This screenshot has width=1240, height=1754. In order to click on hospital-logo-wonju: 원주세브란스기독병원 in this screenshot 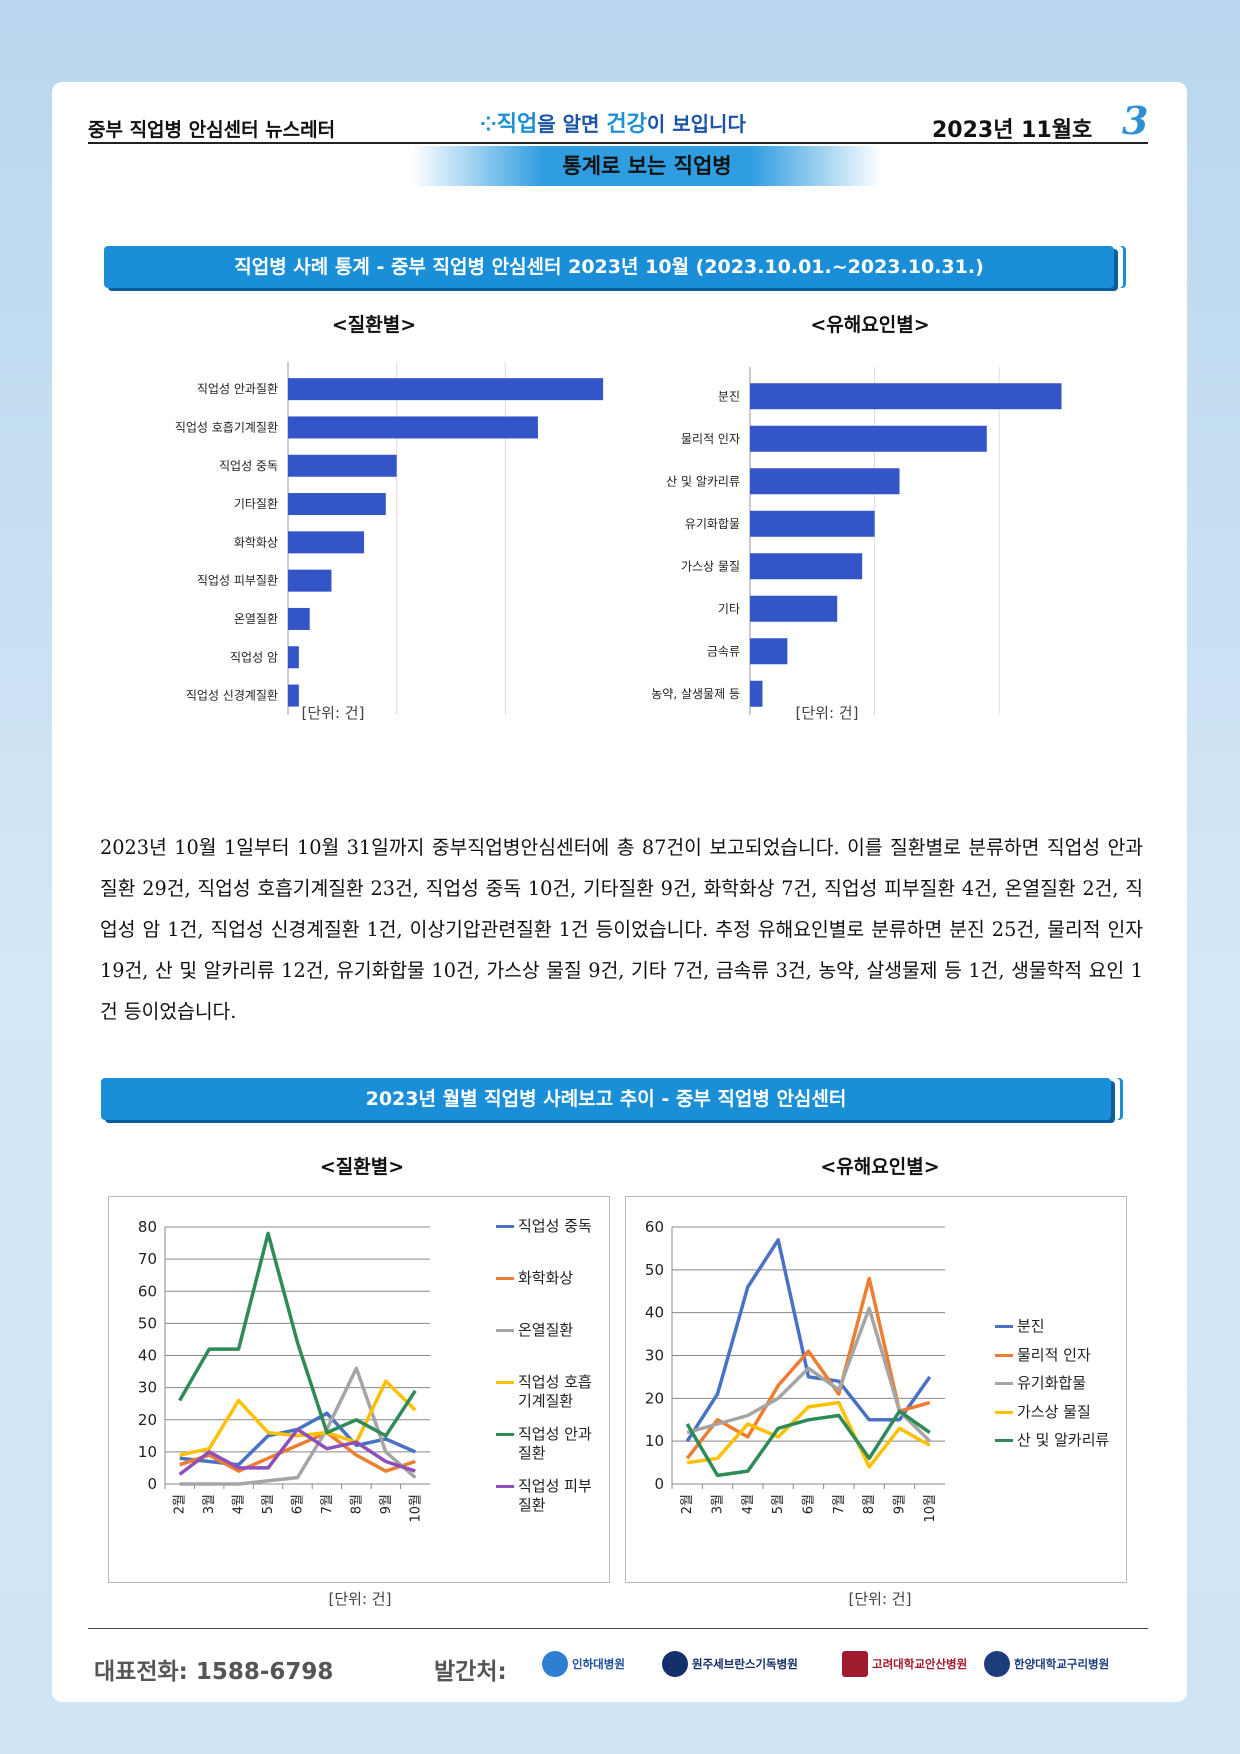, I will do `click(730, 1664)`.